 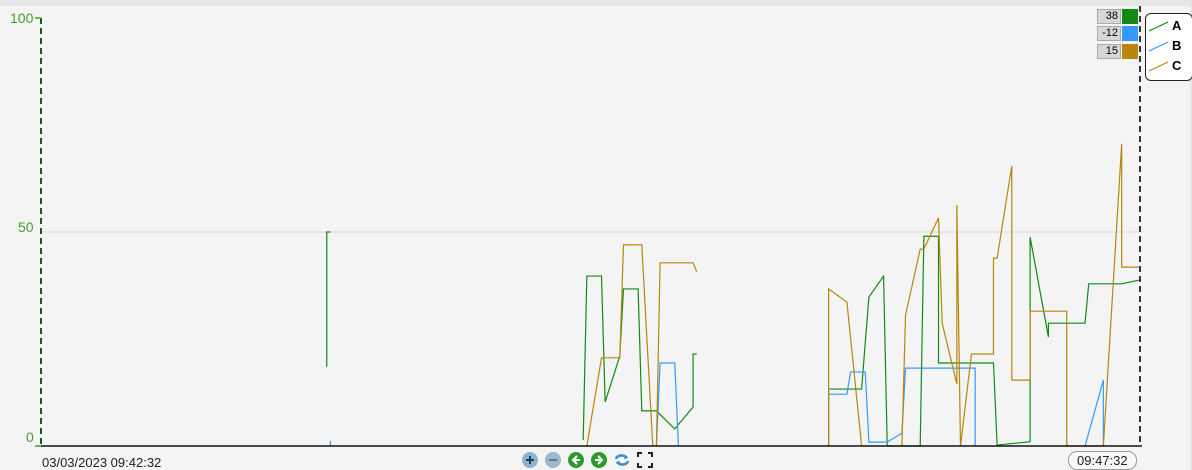 What do you see at coordinates (1177, 45) in the screenshot?
I see `legend-label-b: B` at bounding box center [1177, 45].